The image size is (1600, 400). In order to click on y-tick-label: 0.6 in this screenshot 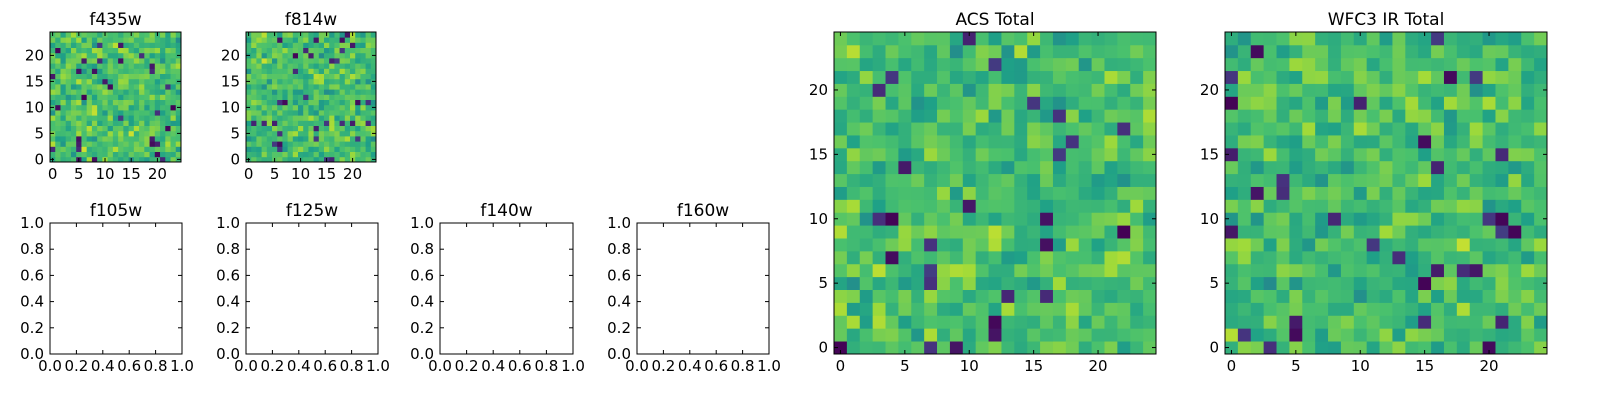, I will do `click(32, 275)`.